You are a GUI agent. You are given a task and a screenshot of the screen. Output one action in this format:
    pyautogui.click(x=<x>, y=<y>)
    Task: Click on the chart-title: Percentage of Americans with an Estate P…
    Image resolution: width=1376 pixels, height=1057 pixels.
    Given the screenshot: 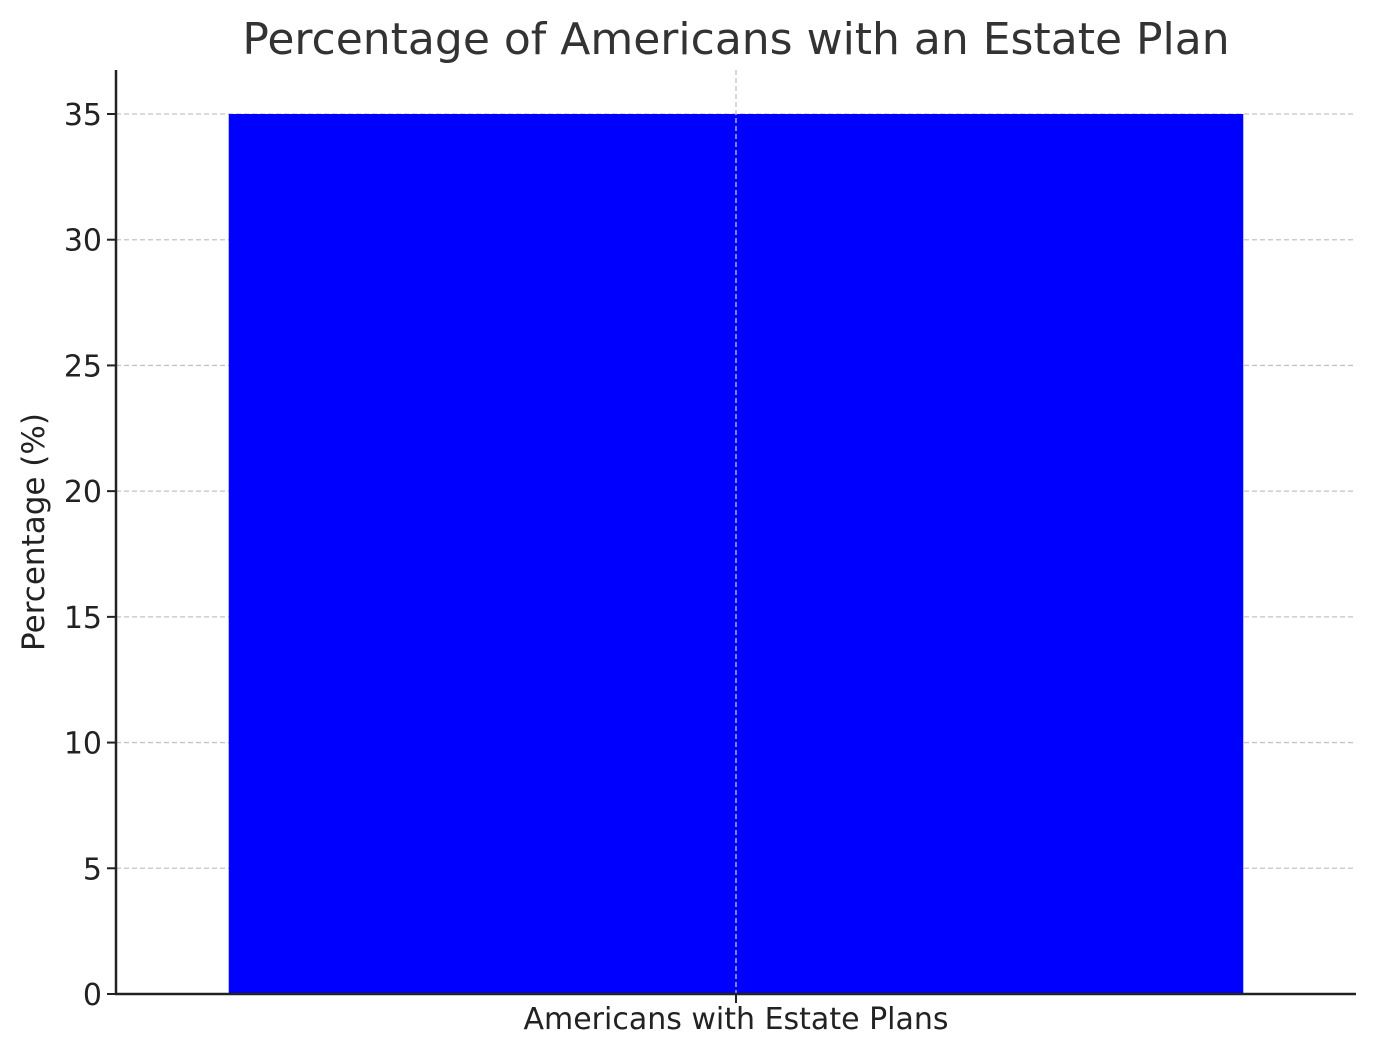 What is the action you would take?
    pyautogui.click(x=735, y=39)
    